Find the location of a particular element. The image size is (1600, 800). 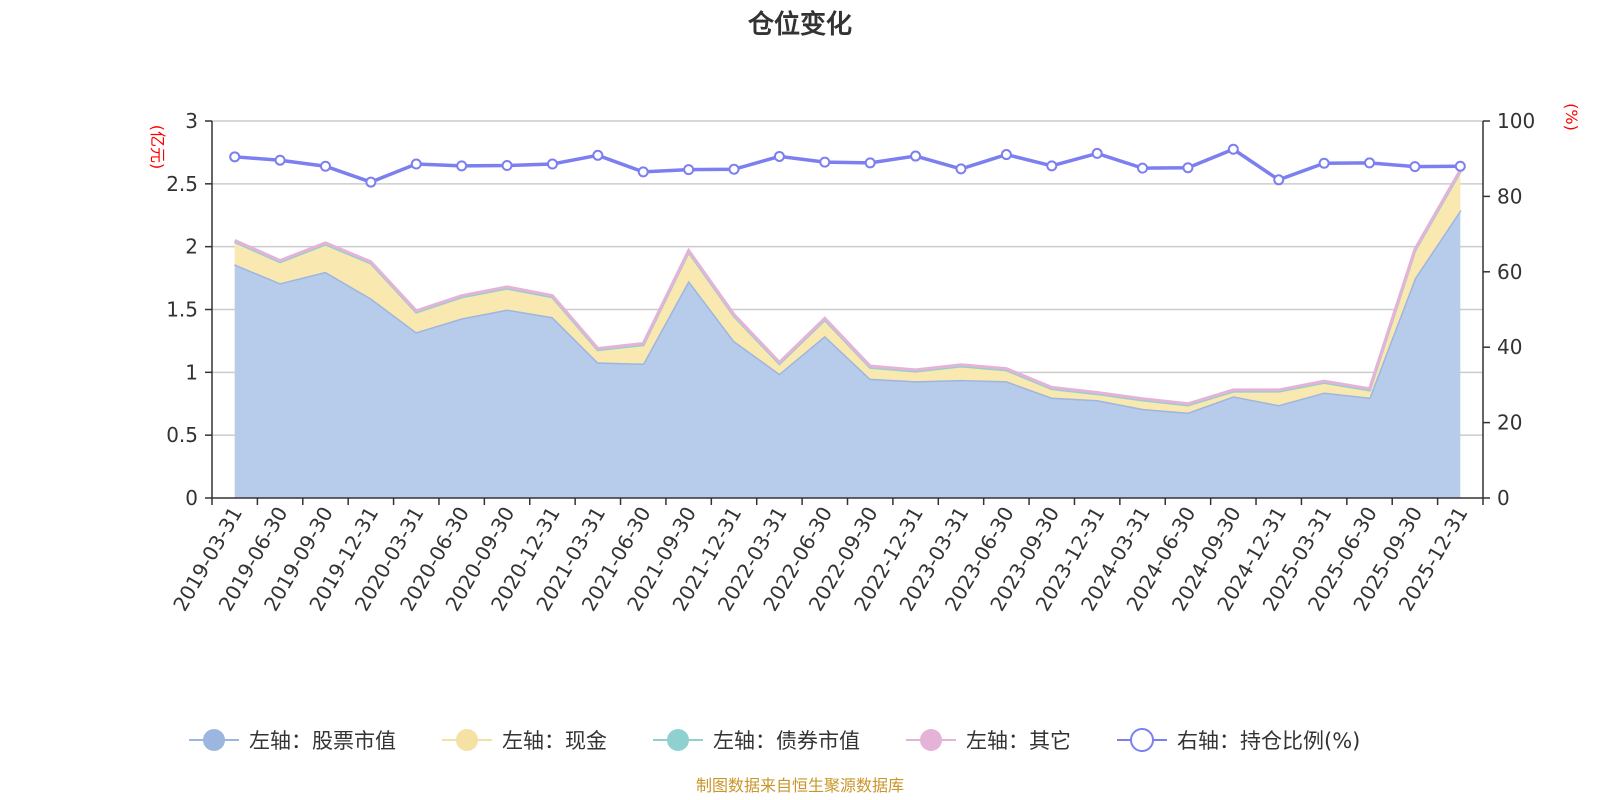

legend-item: 左轴：其它 is located at coordinates (988, 741).